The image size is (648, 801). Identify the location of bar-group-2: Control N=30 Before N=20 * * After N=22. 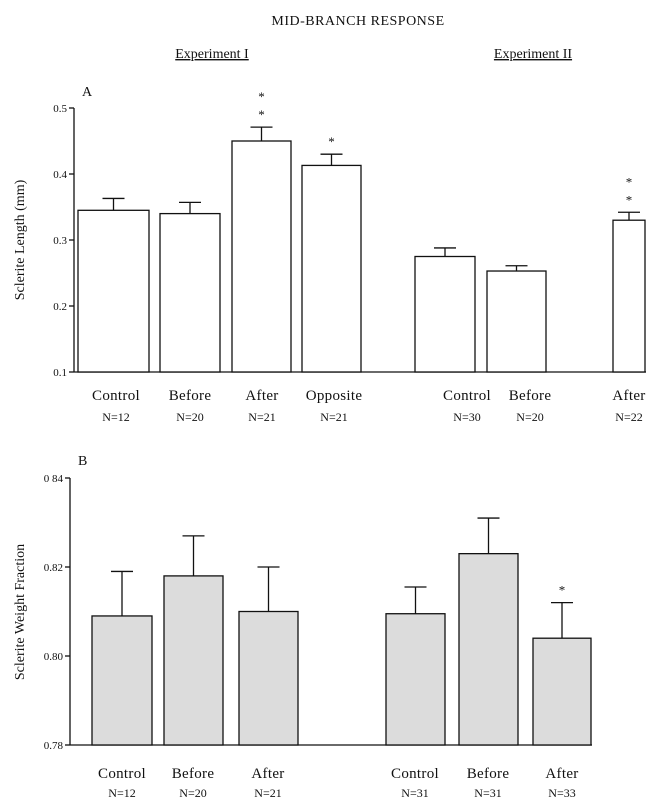
(530, 299).